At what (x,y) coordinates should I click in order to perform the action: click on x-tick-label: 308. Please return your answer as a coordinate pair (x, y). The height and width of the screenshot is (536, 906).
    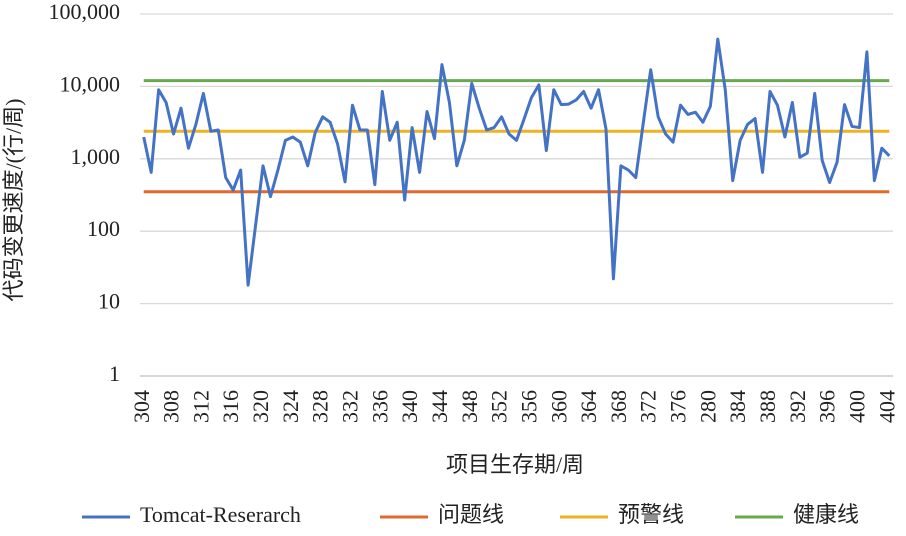
    Looking at the image, I should click on (171, 406).